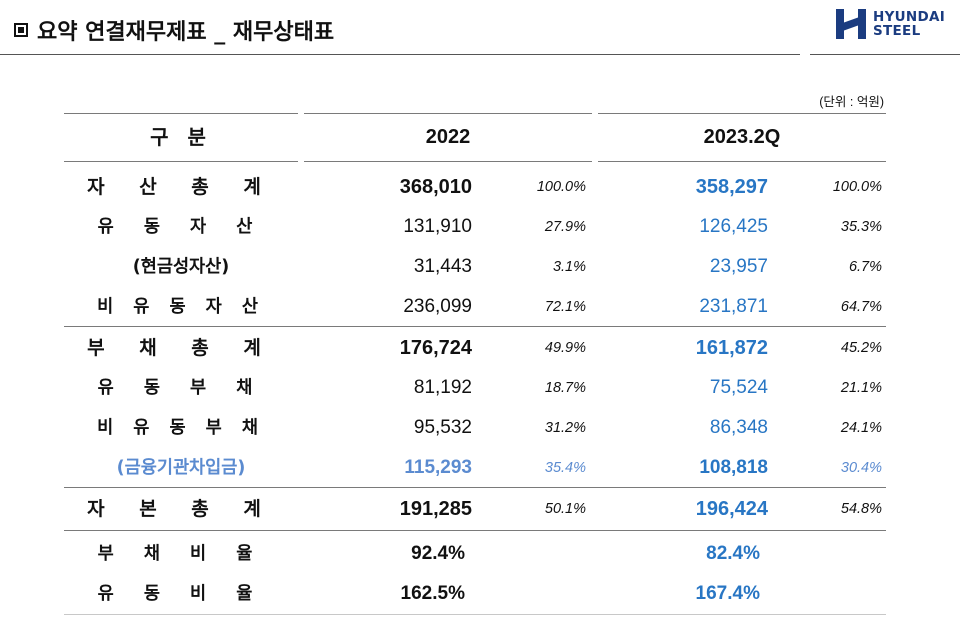 The width and height of the screenshot is (960, 627). Describe the element at coordinates (480, 388) in the screenshot. I see `table-row: 유 동 부 채 81,192 18.7% 75,524 21.1%` at that location.